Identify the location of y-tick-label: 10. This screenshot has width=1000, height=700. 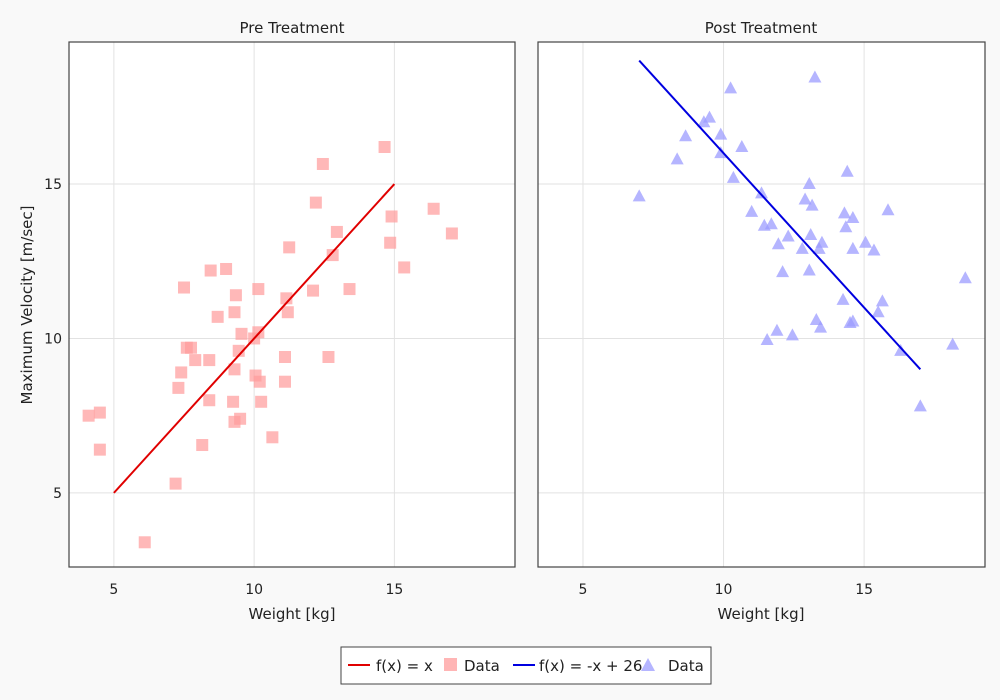
(53, 339).